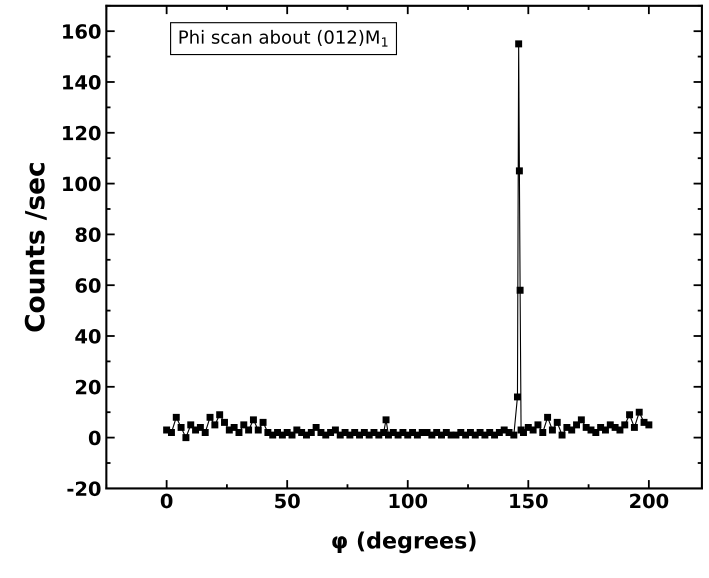 The height and width of the screenshot is (578, 709). I want to click on y-tick-label: 140, so click(82, 82).